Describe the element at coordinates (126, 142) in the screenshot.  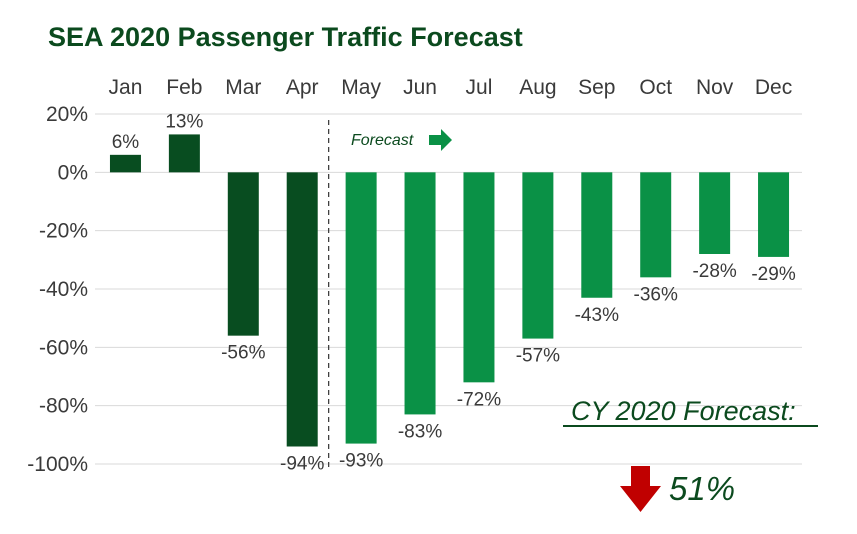
I see `data-label: 6%` at that location.